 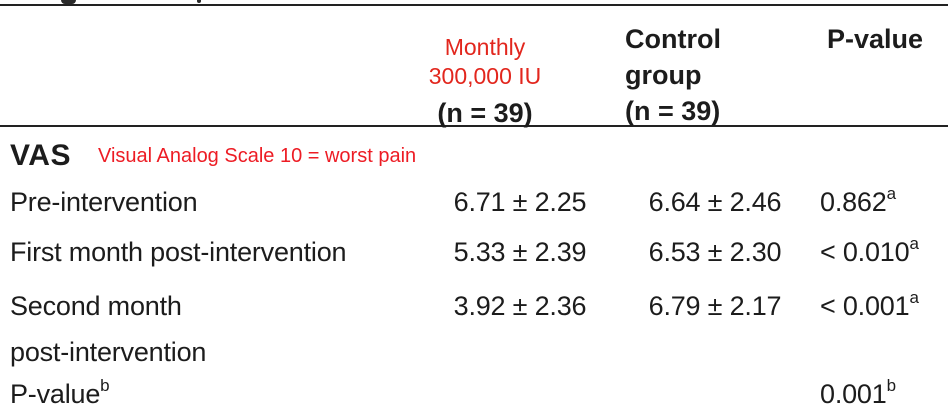 I want to click on monthly-header-line1: Monthly, so click(x=485, y=47).